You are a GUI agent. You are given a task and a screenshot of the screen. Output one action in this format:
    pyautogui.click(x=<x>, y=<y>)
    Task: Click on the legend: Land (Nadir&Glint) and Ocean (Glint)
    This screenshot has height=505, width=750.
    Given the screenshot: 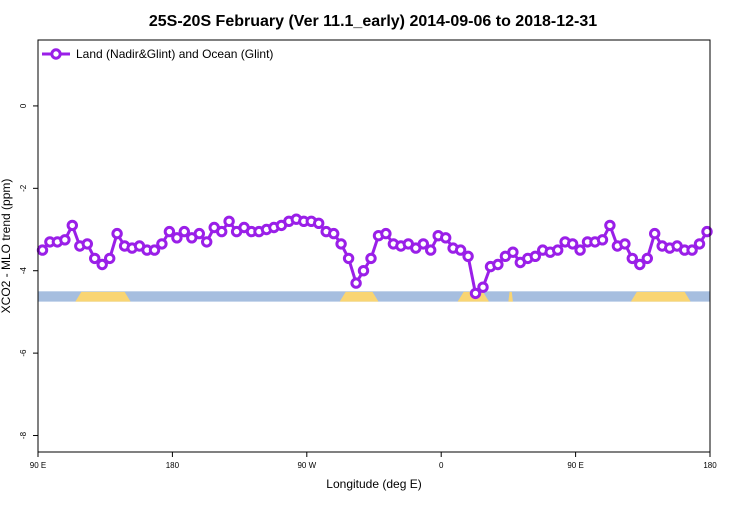 What is the action you would take?
    pyautogui.click(x=157, y=54)
    